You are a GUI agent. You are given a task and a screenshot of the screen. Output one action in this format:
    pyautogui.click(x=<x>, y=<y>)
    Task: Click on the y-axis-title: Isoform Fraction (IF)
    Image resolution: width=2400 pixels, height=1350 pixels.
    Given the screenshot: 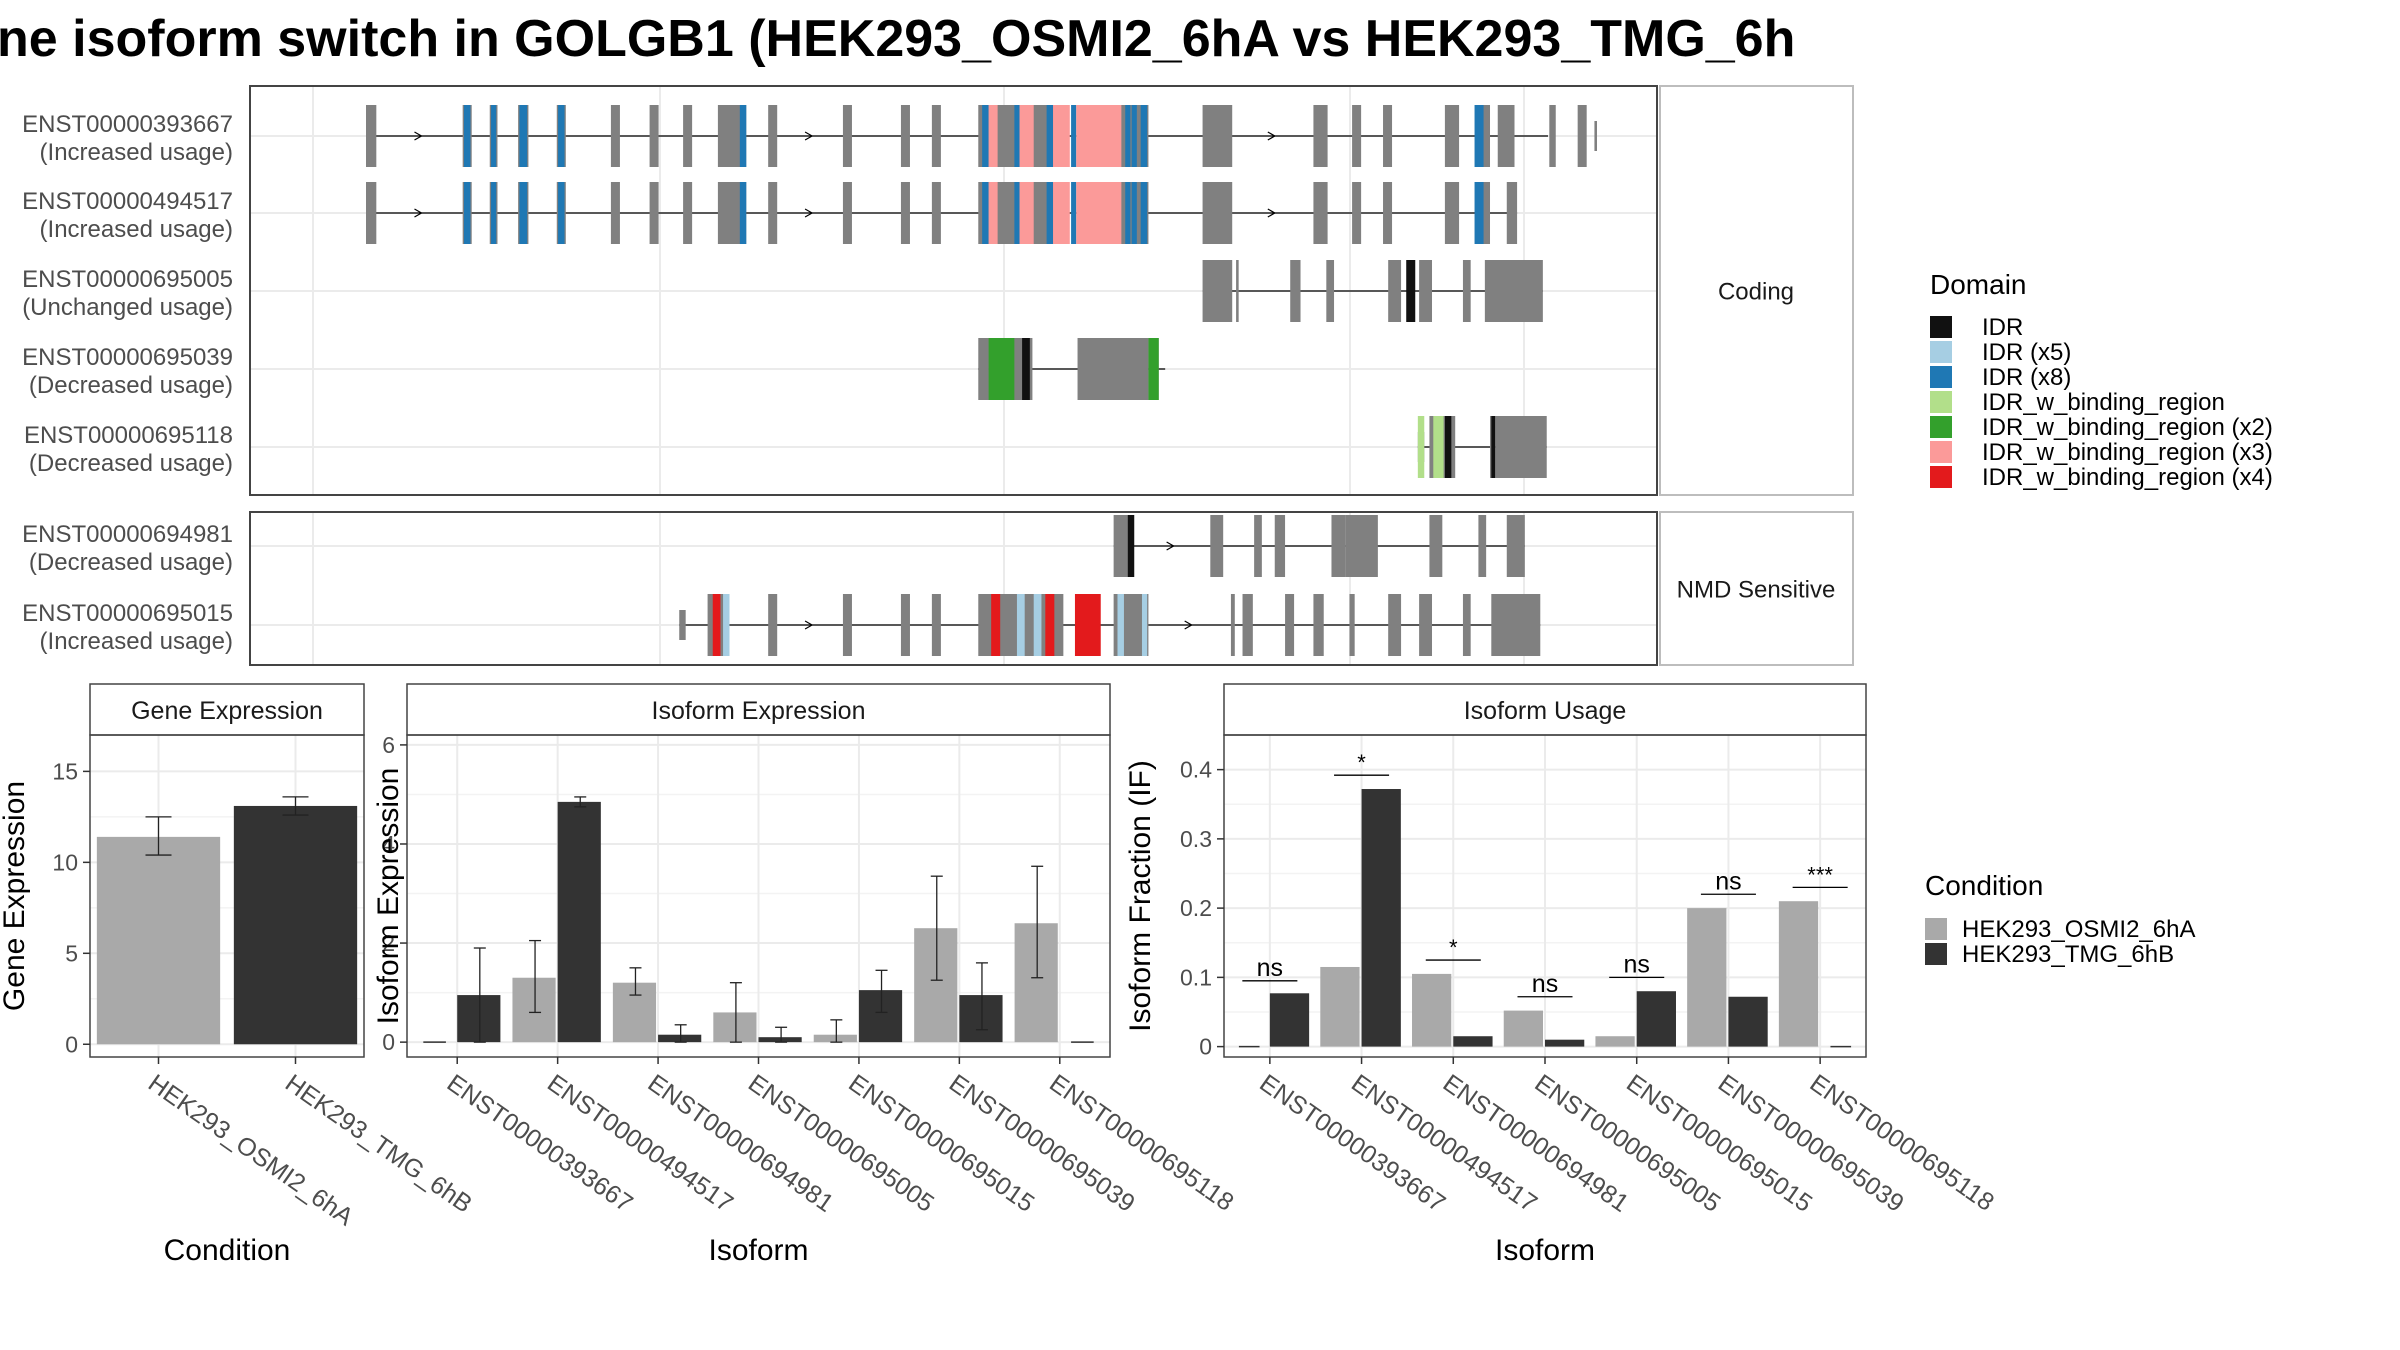 What is the action you would take?
    pyautogui.click(x=1140, y=896)
    